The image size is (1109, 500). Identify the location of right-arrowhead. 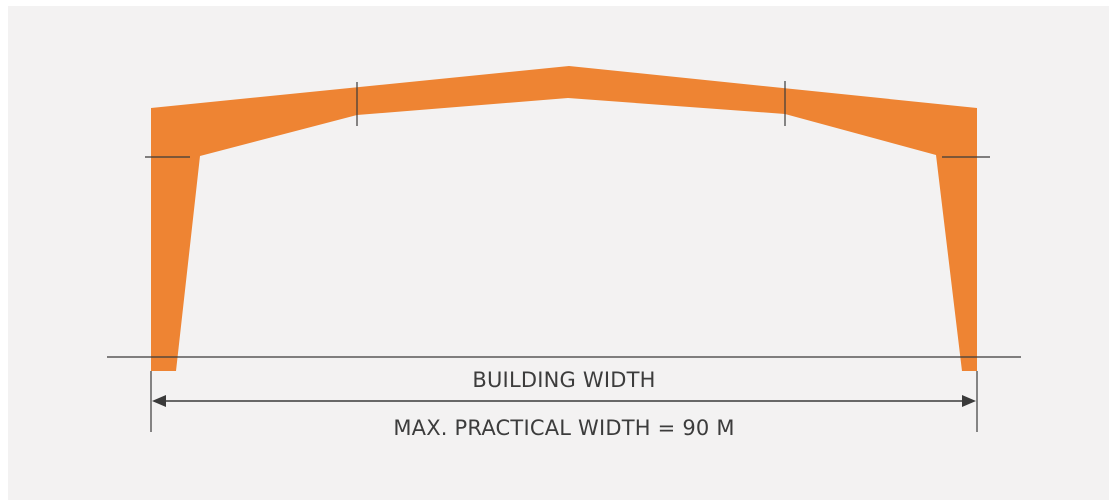
(969, 401).